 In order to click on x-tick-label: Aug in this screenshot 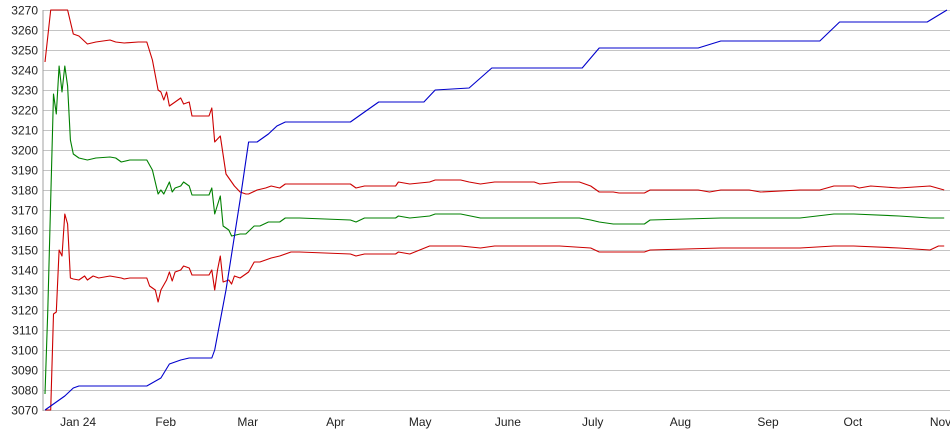, I will do `click(680, 422)`.